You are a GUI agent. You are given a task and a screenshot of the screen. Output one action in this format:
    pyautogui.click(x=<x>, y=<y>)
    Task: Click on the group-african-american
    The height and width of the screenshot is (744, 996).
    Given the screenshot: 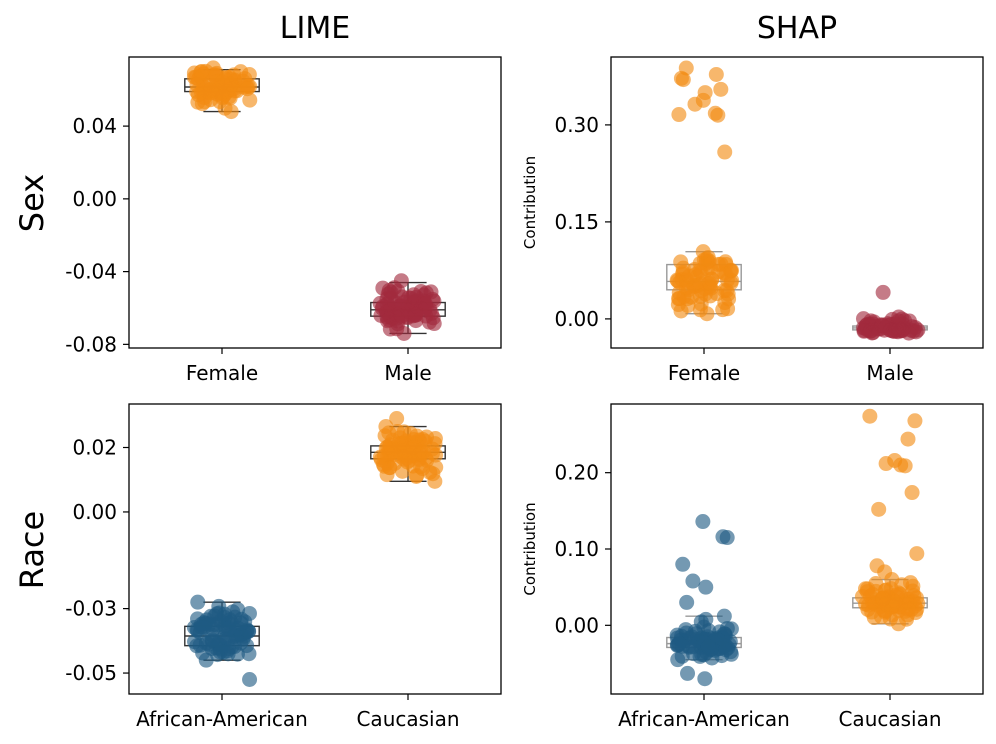 What is the action you would take?
    pyautogui.click(x=222, y=640)
    